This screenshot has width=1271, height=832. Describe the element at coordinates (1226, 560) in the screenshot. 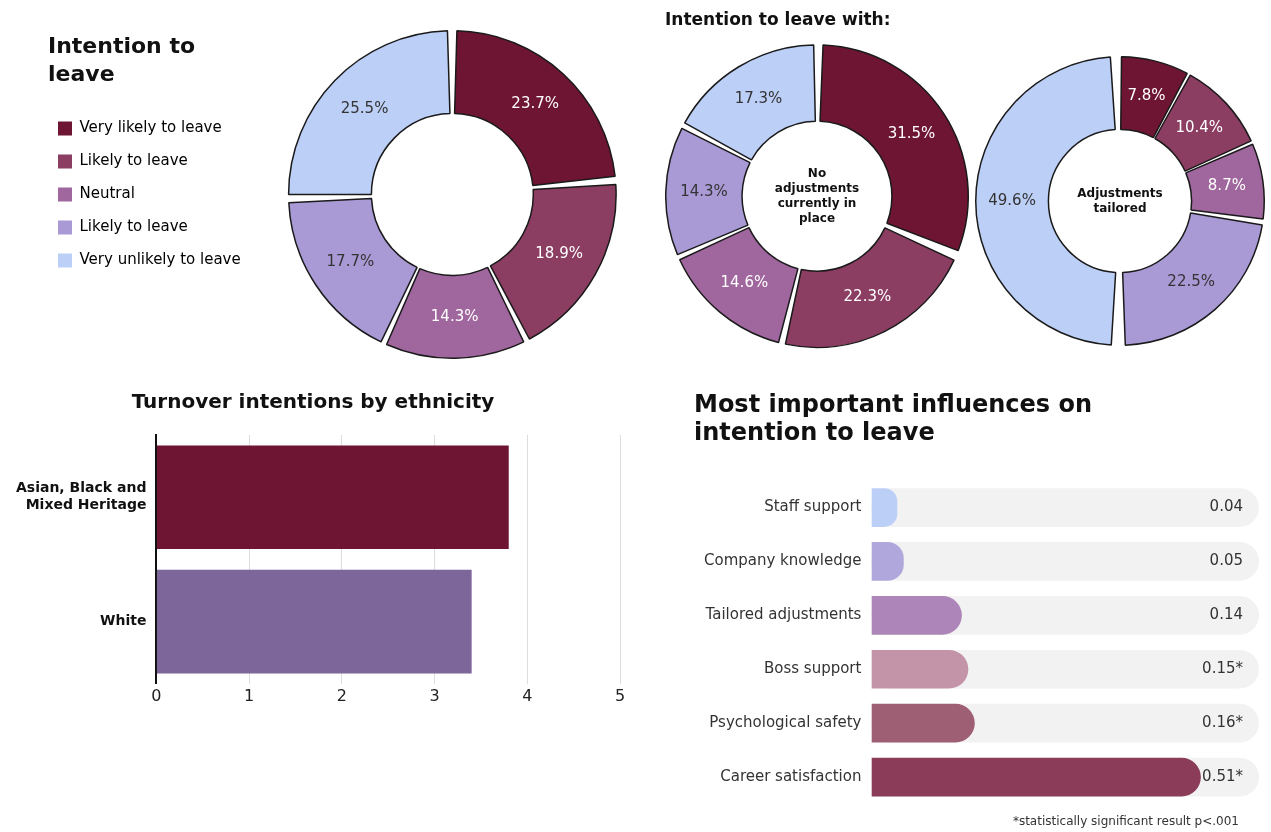

I see `data-label: 0.05` at that location.